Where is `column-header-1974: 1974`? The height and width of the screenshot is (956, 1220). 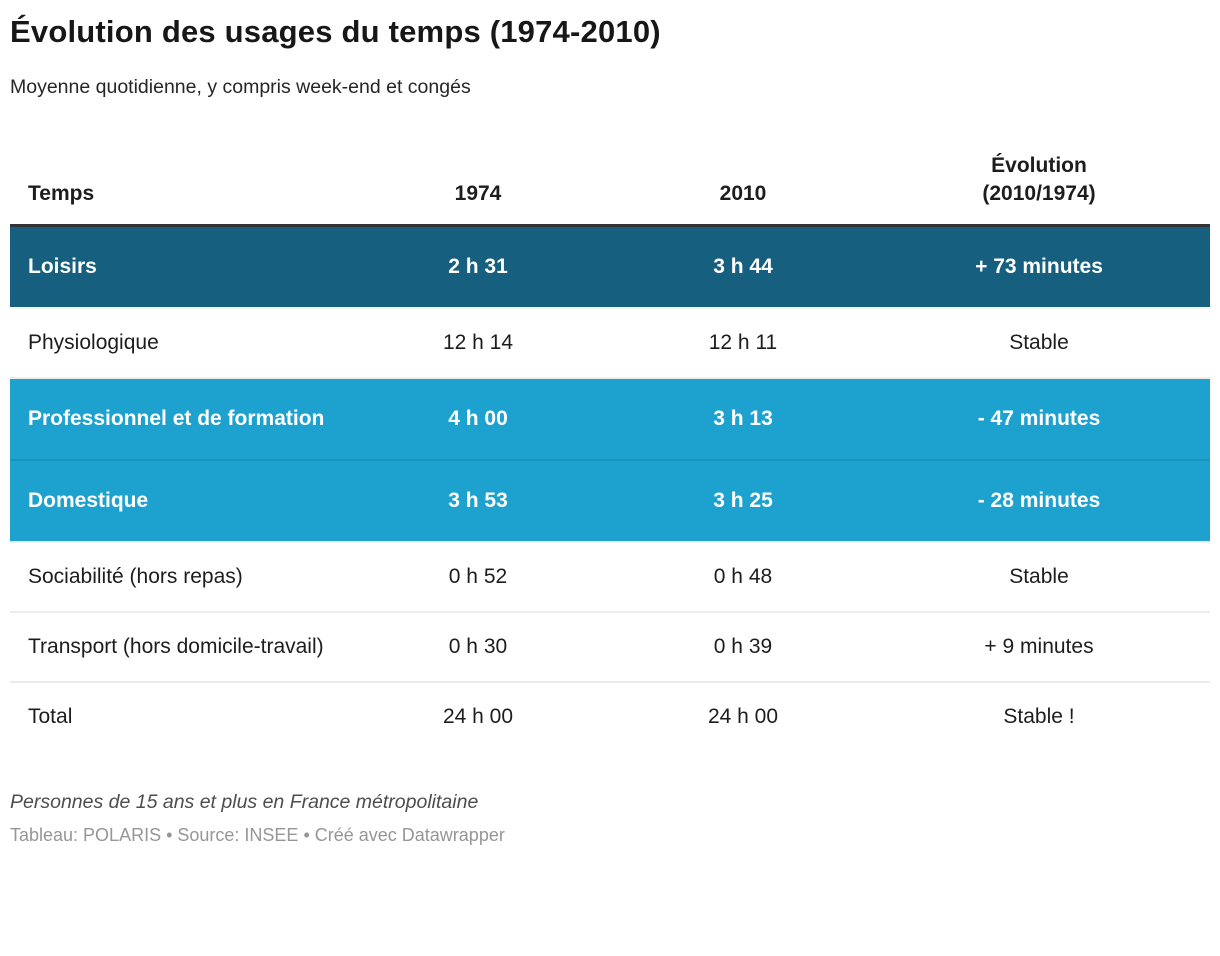
column-header-1974: 1974 is located at coordinates (478, 190).